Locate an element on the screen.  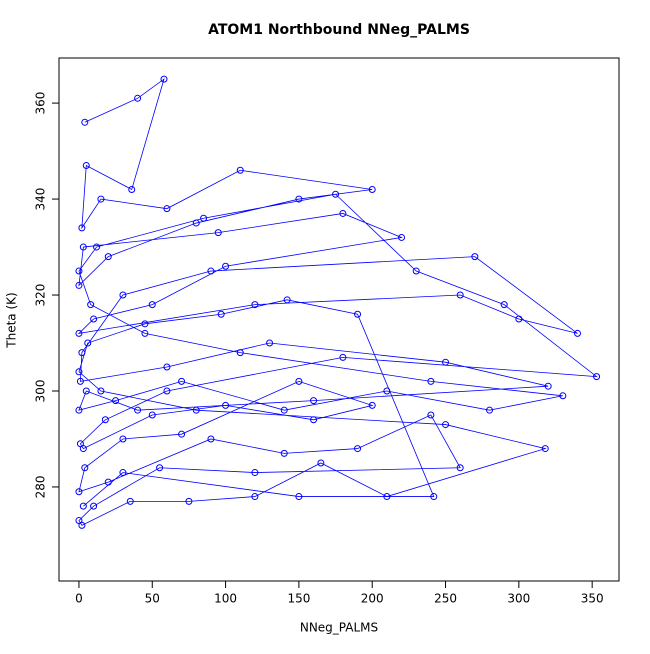
x-tick-label: 350 is located at coordinates (592, 599).